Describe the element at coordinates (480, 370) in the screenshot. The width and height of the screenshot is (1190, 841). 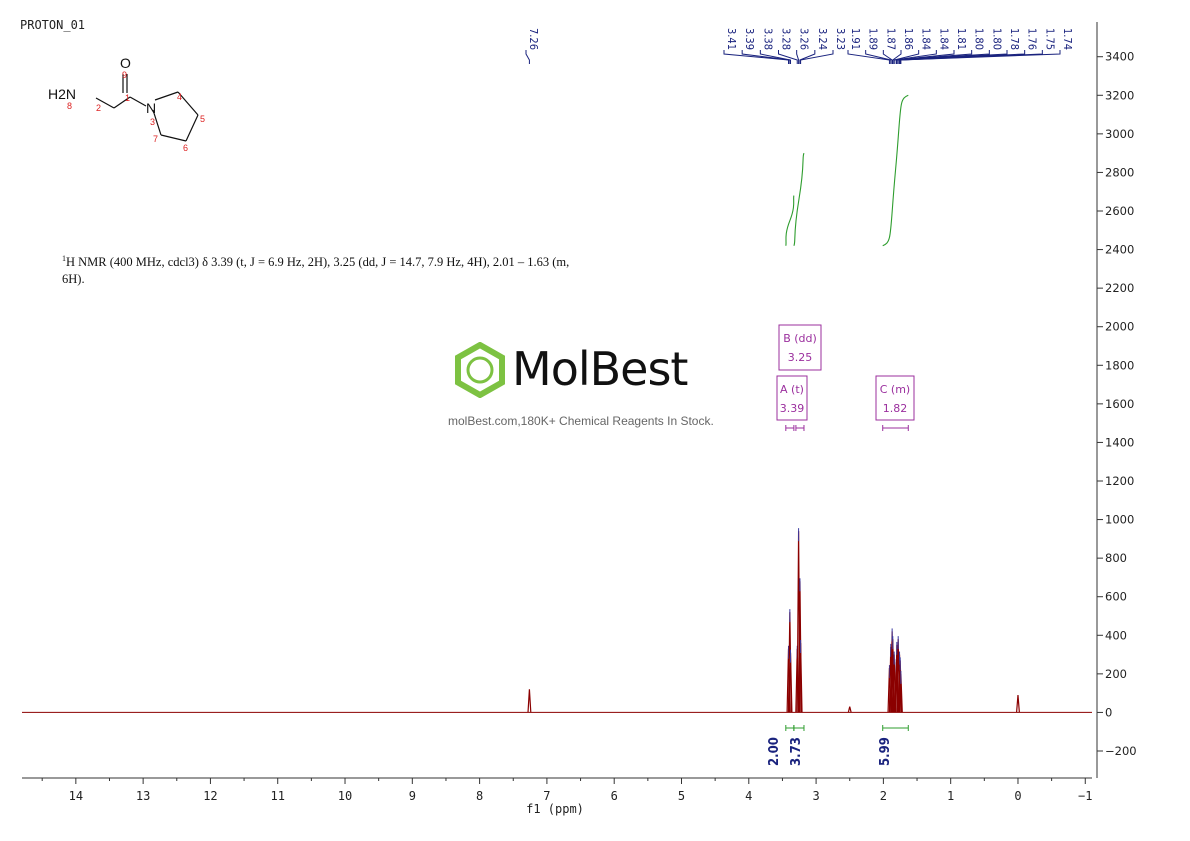
I see `hexagon-logo-icon` at that location.